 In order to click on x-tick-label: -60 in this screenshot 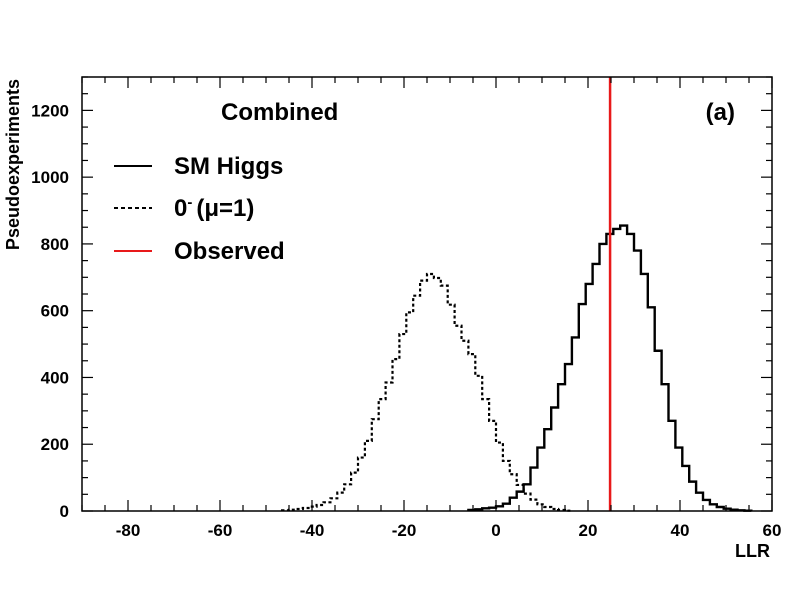, I will do `click(220, 530)`.